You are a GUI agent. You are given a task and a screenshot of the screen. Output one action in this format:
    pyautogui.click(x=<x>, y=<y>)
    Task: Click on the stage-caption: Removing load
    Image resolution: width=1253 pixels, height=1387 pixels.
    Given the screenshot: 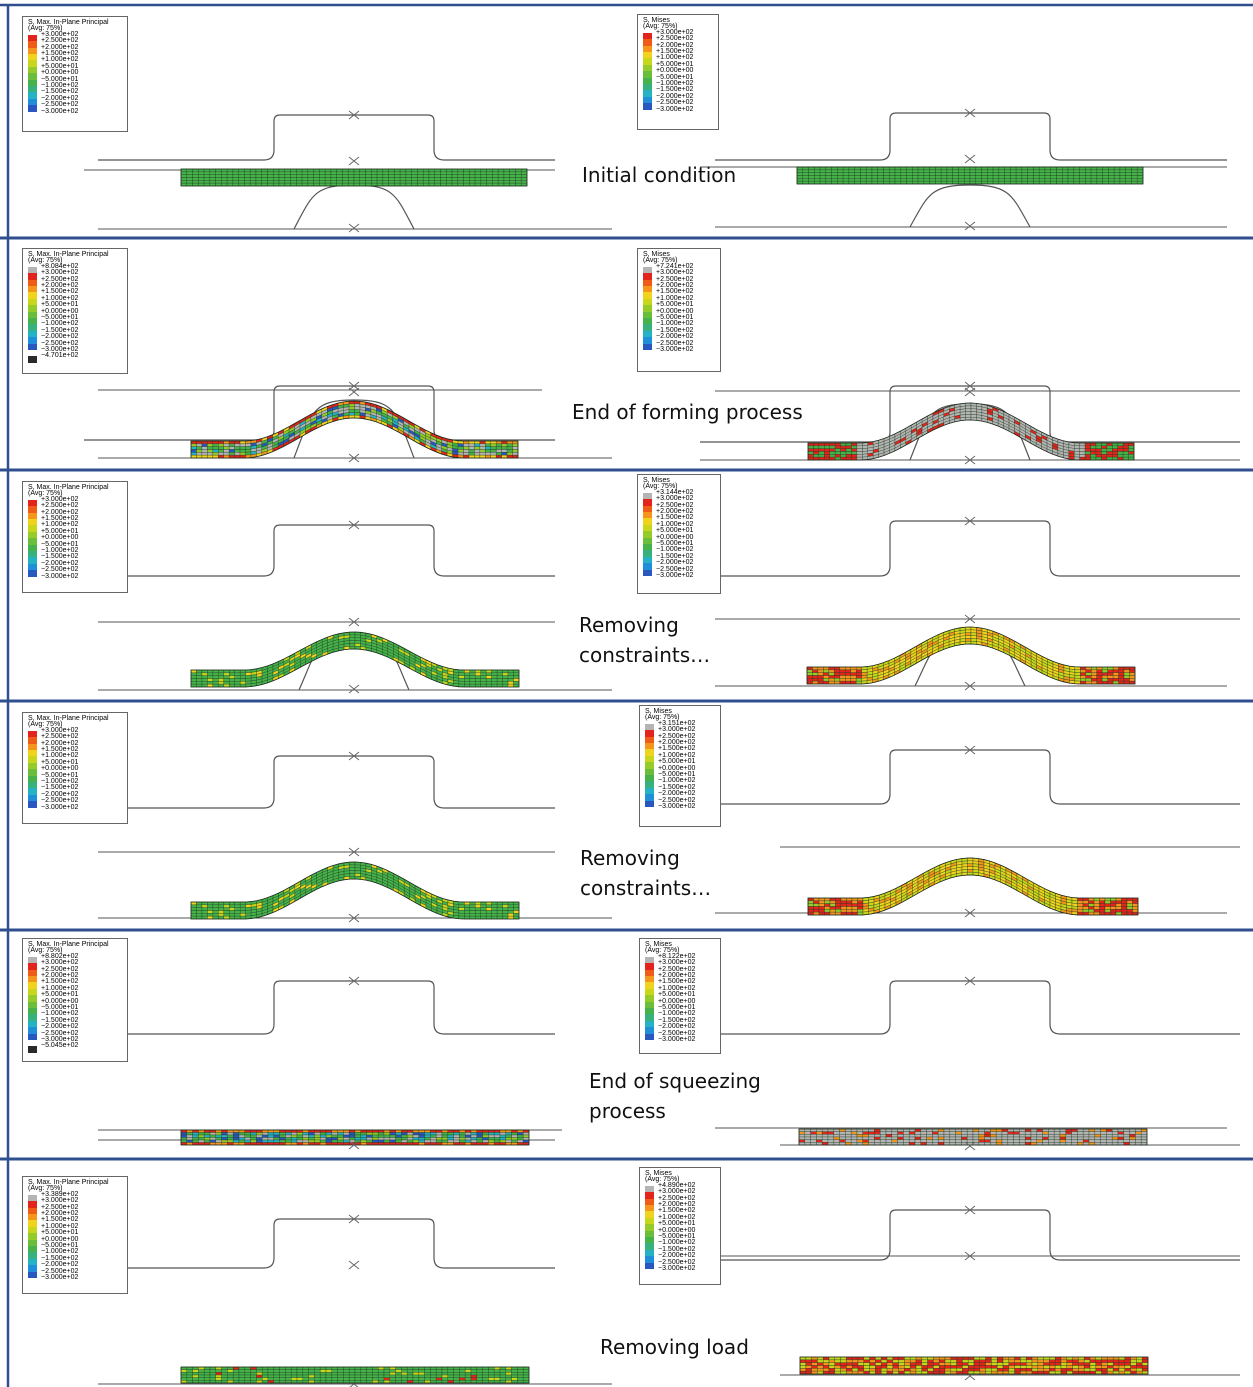 What is the action you would take?
    pyautogui.click(x=674, y=1347)
    